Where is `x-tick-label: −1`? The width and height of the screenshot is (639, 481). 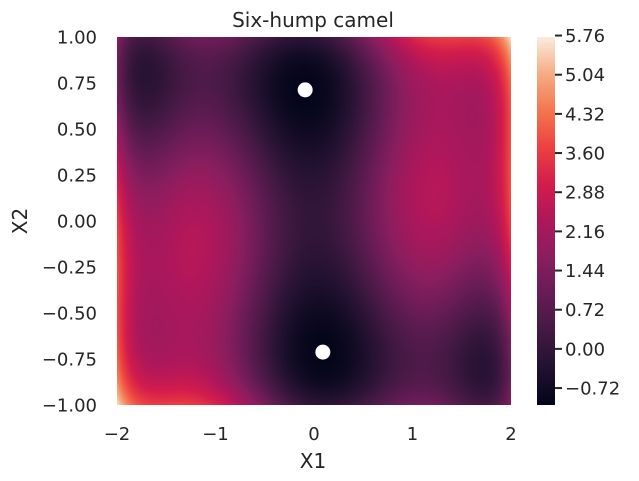
x-tick-label: −1 is located at coordinates (215, 434).